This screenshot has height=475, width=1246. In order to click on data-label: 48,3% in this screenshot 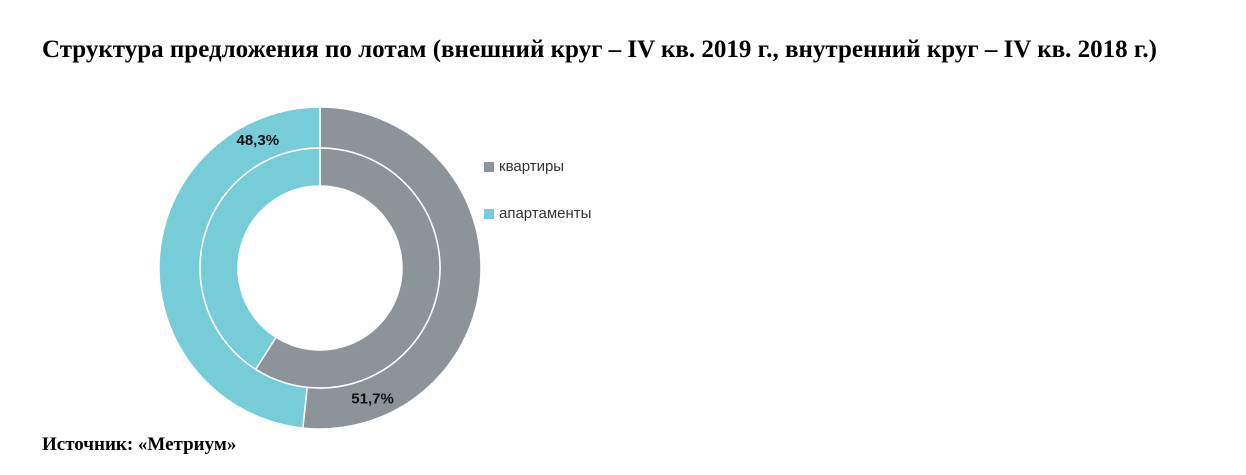, I will do `click(258, 140)`.